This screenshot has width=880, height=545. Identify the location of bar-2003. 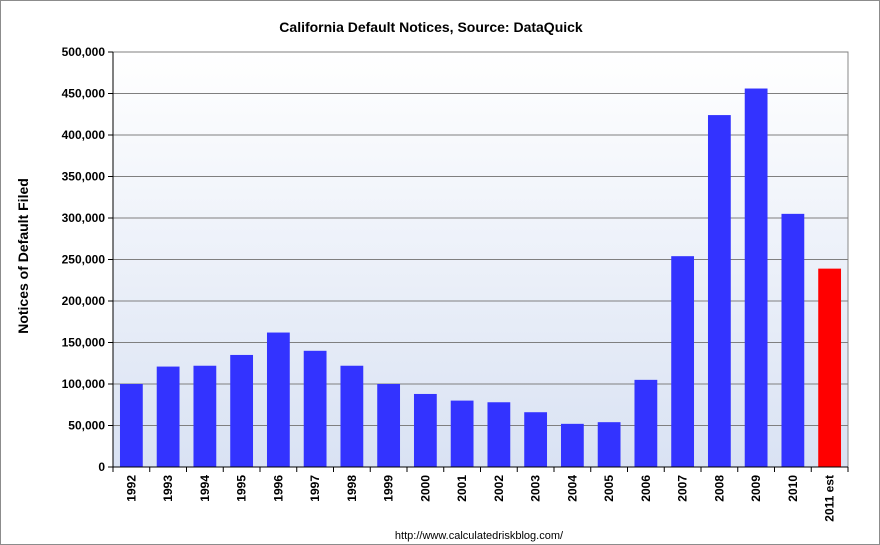
(536, 439).